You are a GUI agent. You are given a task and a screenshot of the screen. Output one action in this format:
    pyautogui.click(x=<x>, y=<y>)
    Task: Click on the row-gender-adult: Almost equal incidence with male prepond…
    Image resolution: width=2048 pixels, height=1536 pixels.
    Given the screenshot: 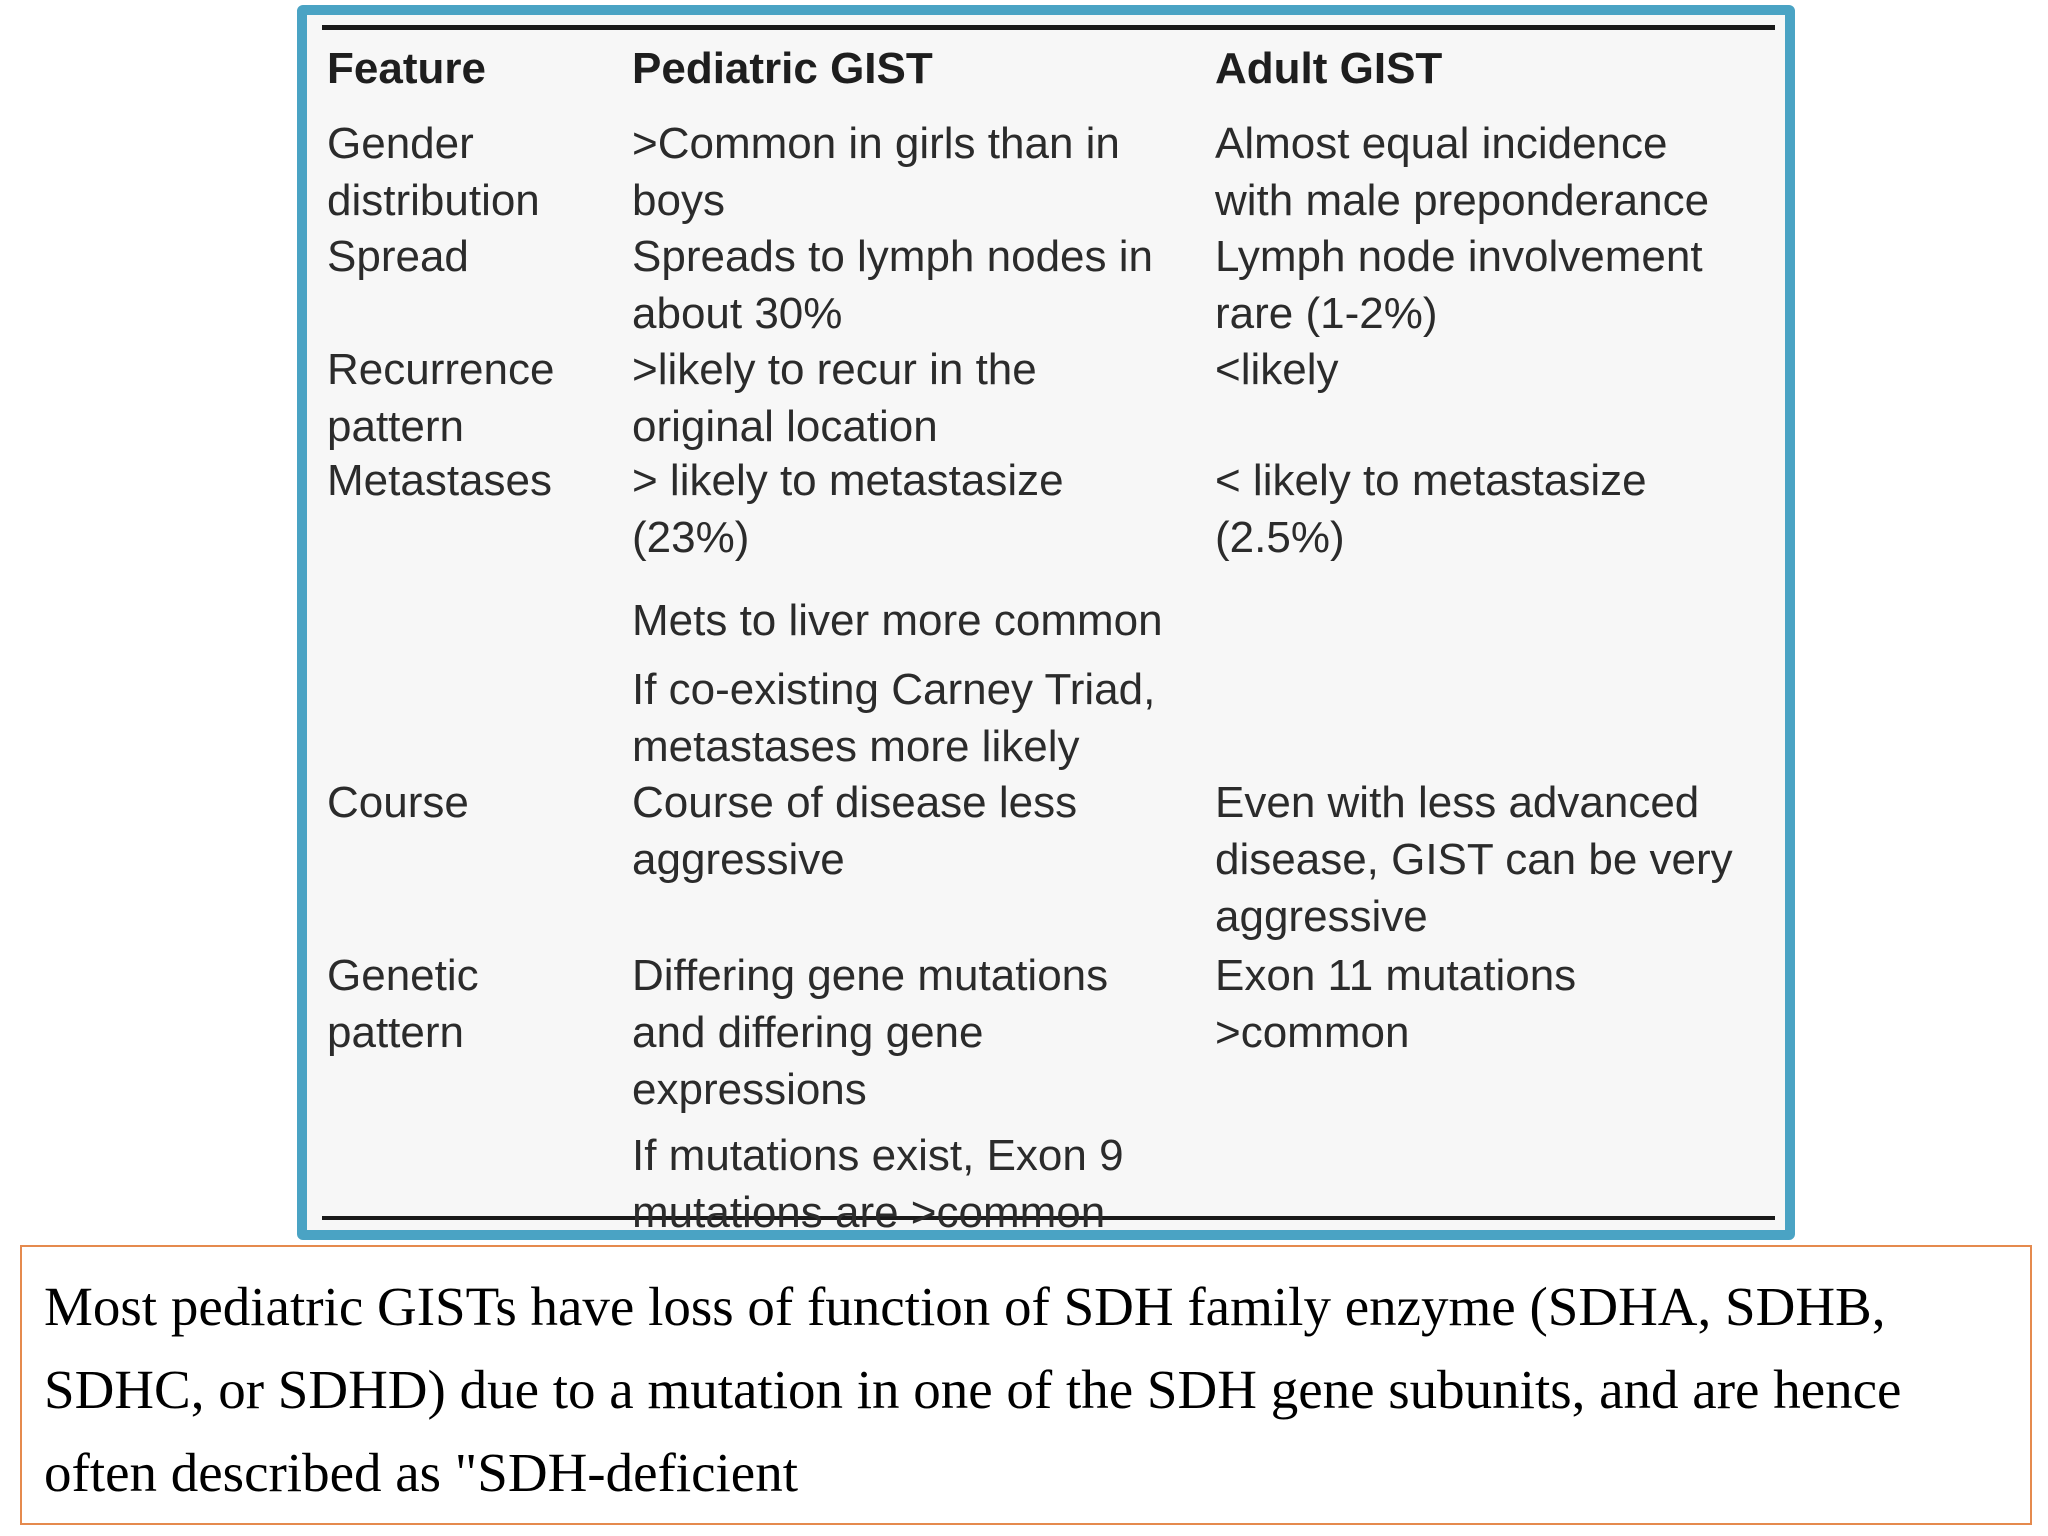 What is the action you would take?
    pyautogui.click(x=1462, y=172)
    